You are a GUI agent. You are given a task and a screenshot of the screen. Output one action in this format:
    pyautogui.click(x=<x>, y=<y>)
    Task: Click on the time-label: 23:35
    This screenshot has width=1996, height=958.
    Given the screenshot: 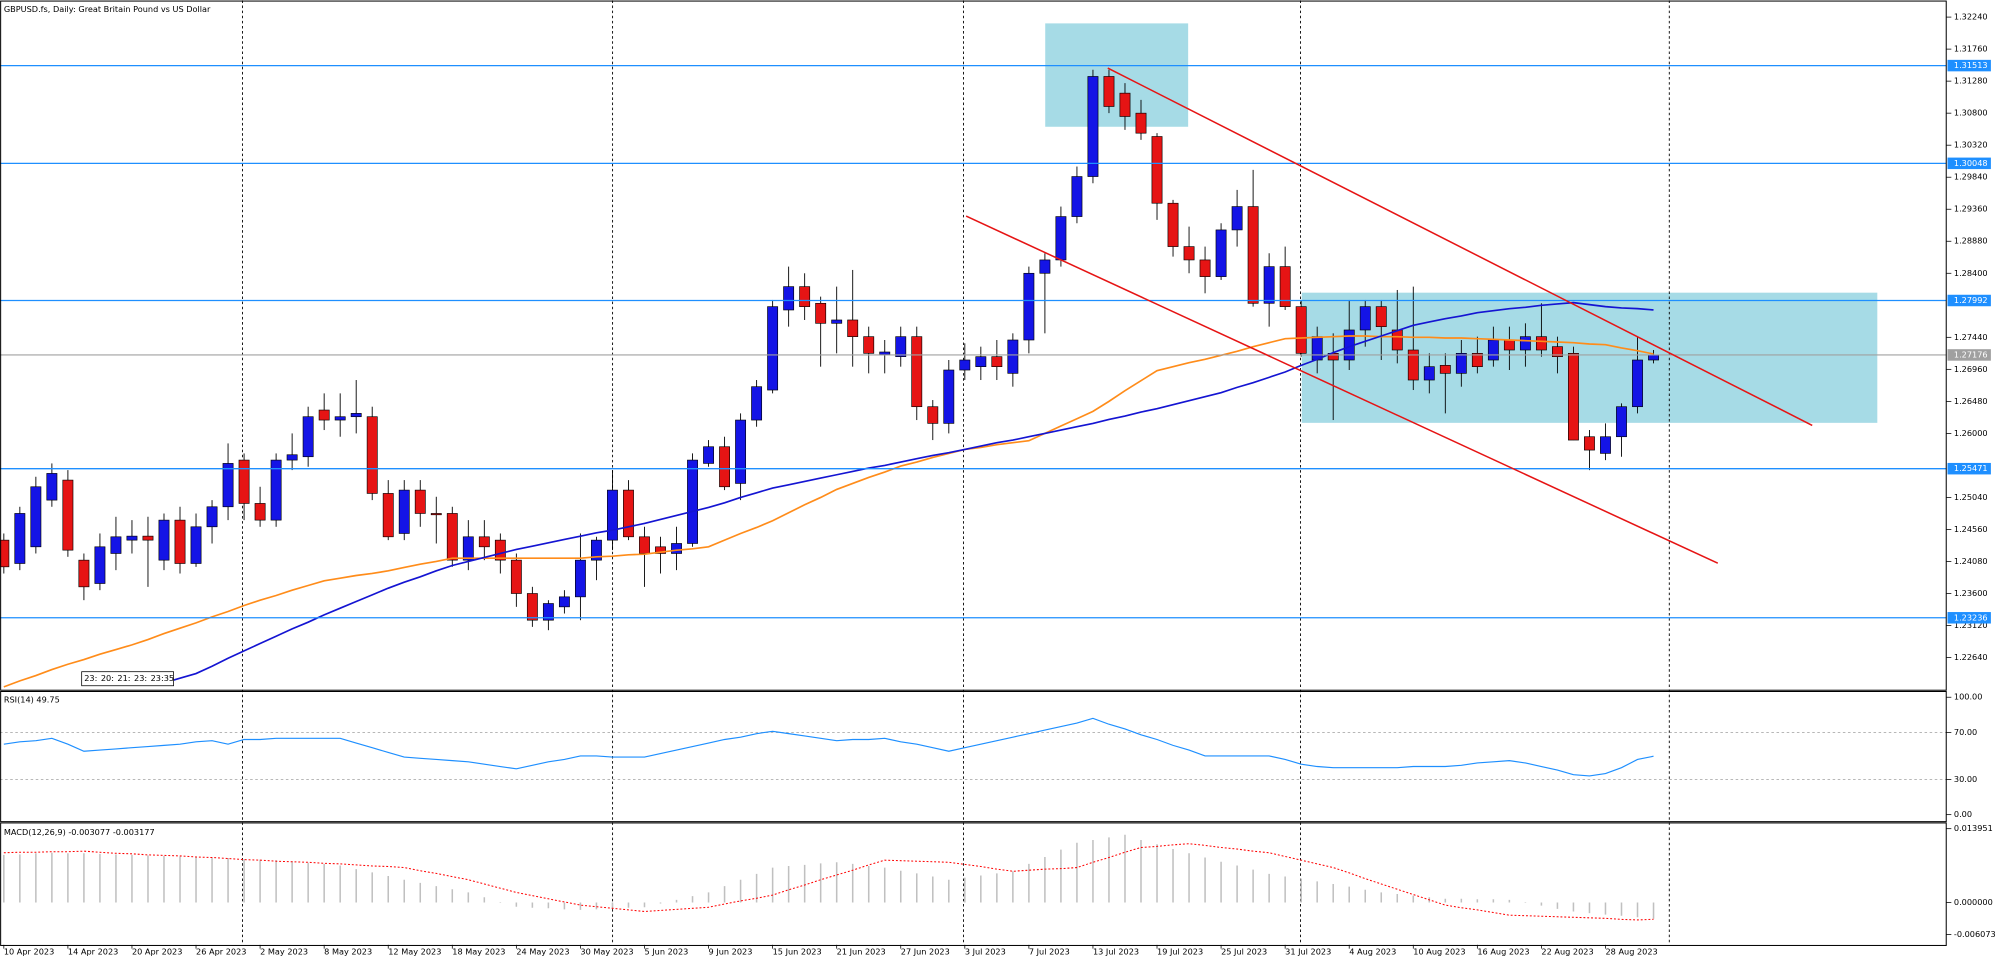 What is the action you would take?
    pyautogui.click(x=163, y=678)
    